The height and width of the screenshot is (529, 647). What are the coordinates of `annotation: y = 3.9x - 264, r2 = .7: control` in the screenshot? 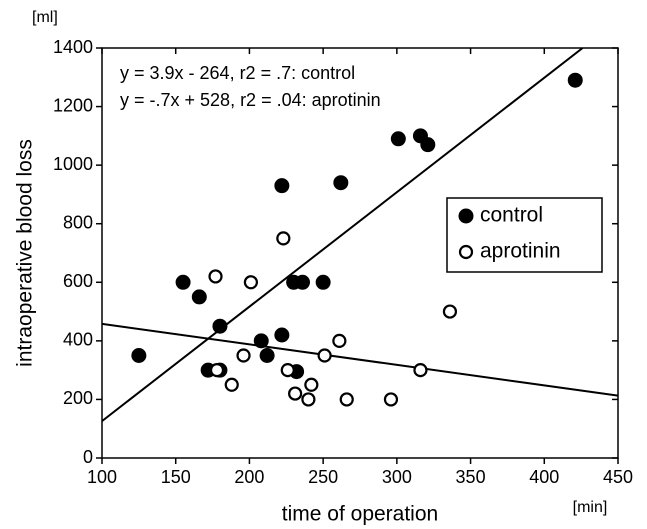 It's located at (237, 73).